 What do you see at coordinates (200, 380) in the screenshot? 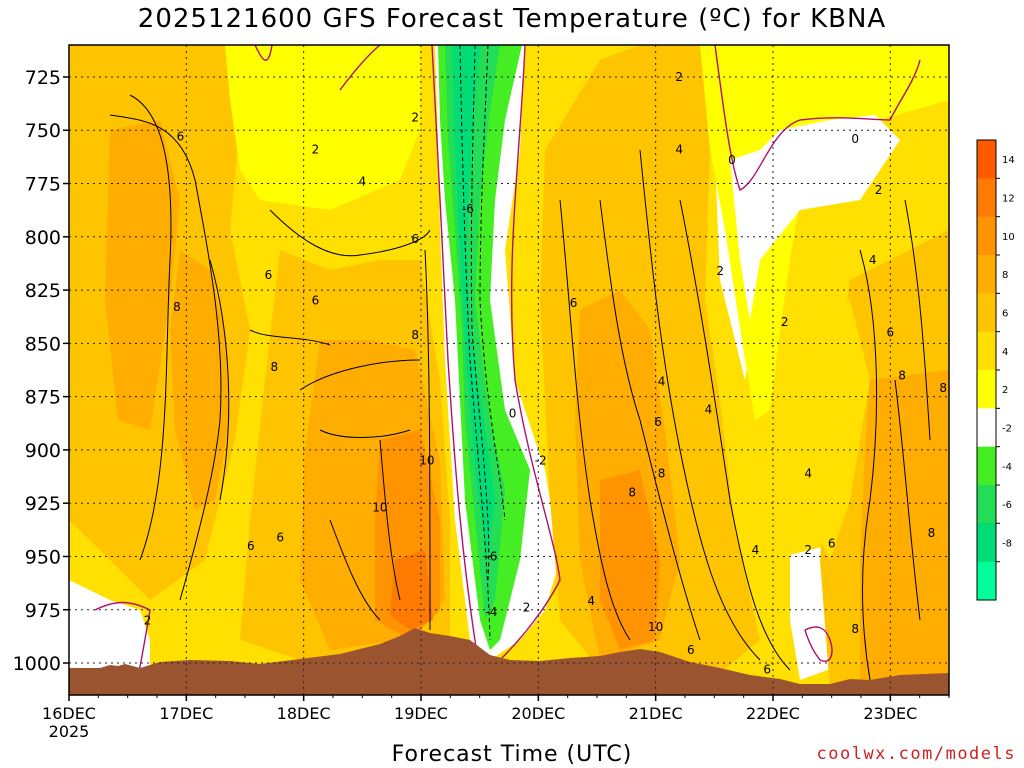
I see `band-8-day16` at bounding box center [200, 380].